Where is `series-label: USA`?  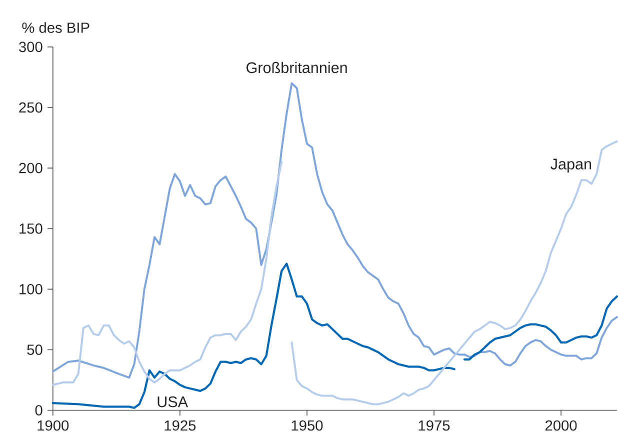 series-label: USA is located at coordinates (173, 402).